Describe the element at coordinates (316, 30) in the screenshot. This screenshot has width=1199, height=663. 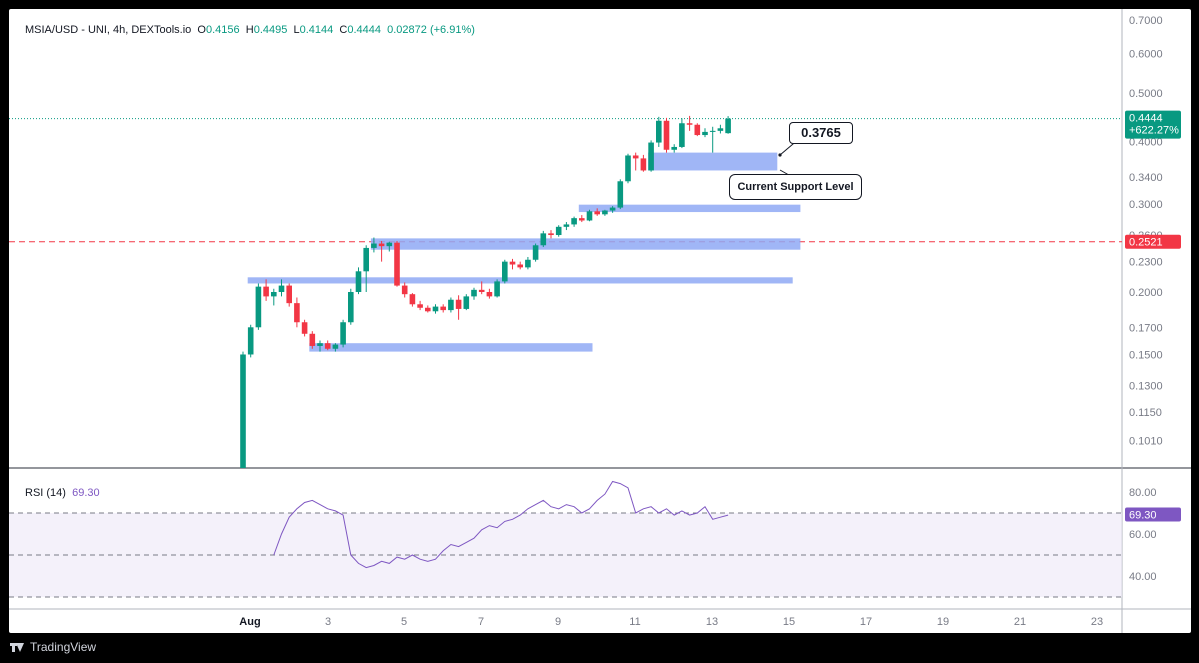
I see `low-value: 0.4144` at that location.